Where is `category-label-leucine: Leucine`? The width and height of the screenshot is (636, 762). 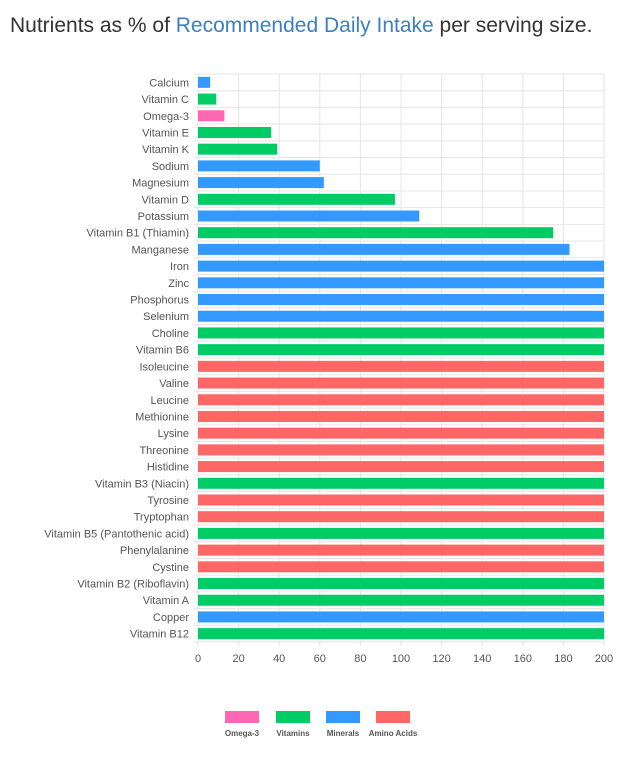 category-label-leucine: Leucine is located at coordinates (169, 401).